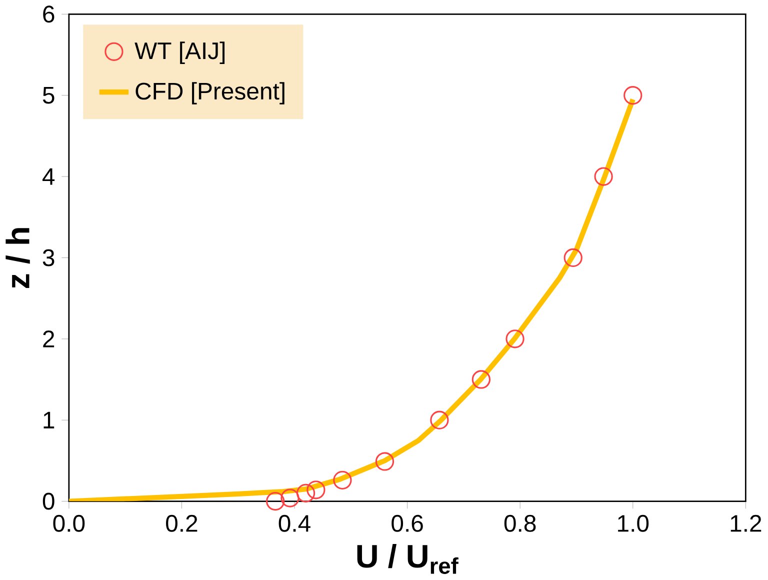 This screenshot has width=768, height=580. I want to click on y-axis-title: z / h, so click(18, 258).